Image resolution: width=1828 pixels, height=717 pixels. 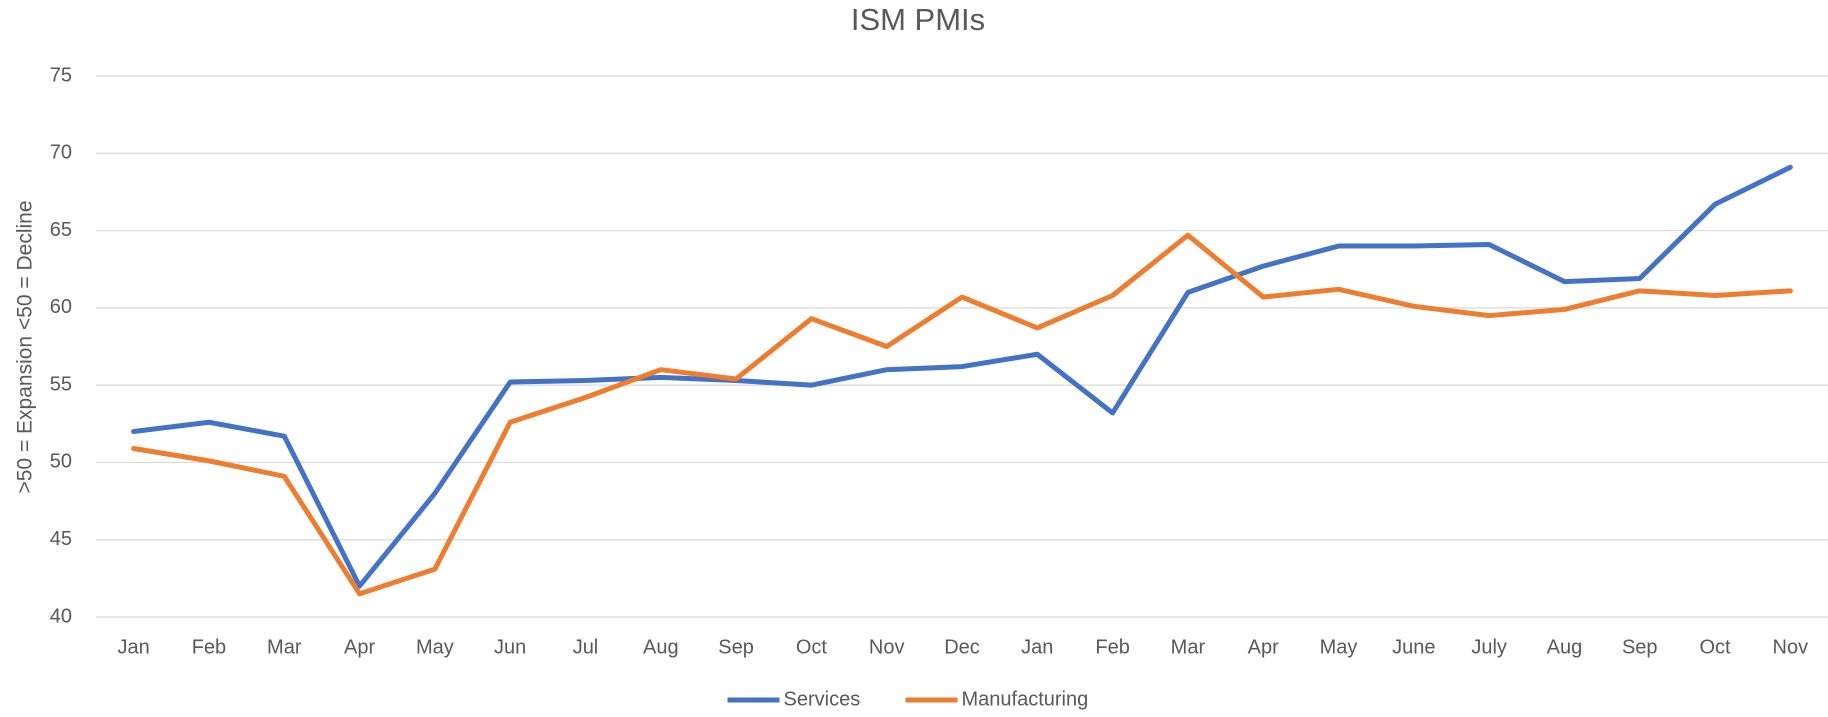 What do you see at coordinates (61, 384) in the screenshot?
I see `y-tick-label: 55` at bounding box center [61, 384].